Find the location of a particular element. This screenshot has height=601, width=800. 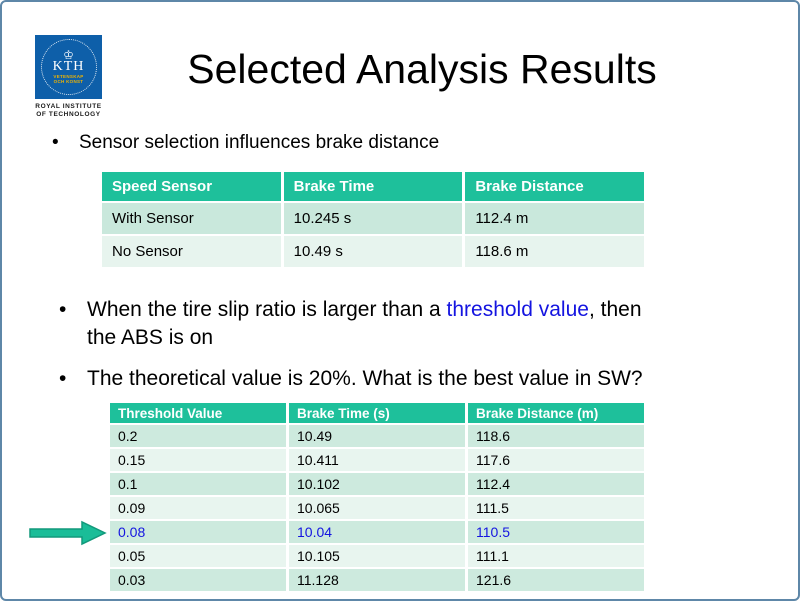

table-row: 0.05 10.105 111.1 is located at coordinates (377, 556).